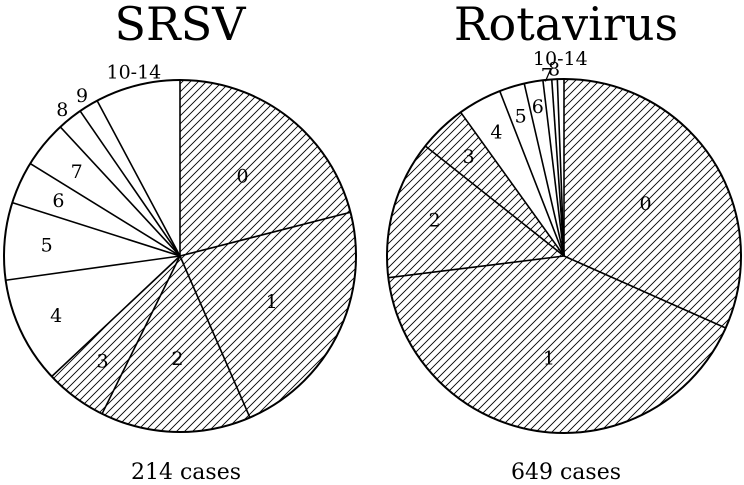  Describe the element at coordinates (272, 302) in the screenshot. I see `slice-label-srsv-1: 1` at that location.